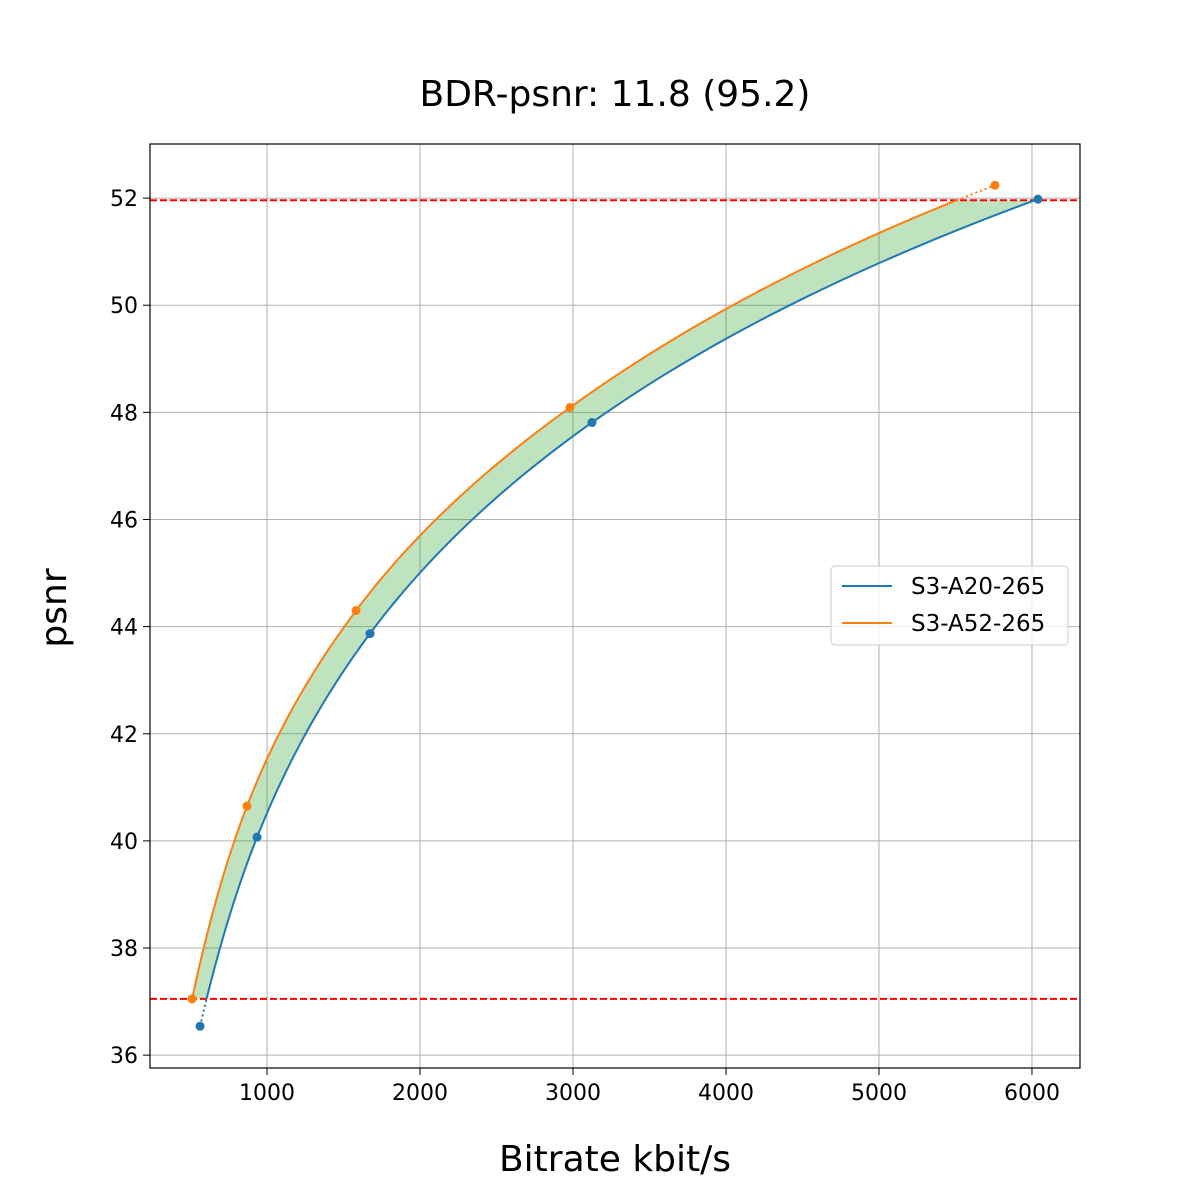 The image size is (1200, 1204). What do you see at coordinates (54, 607) in the screenshot?
I see `y-axis-label: psnr` at bounding box center [54, 607].